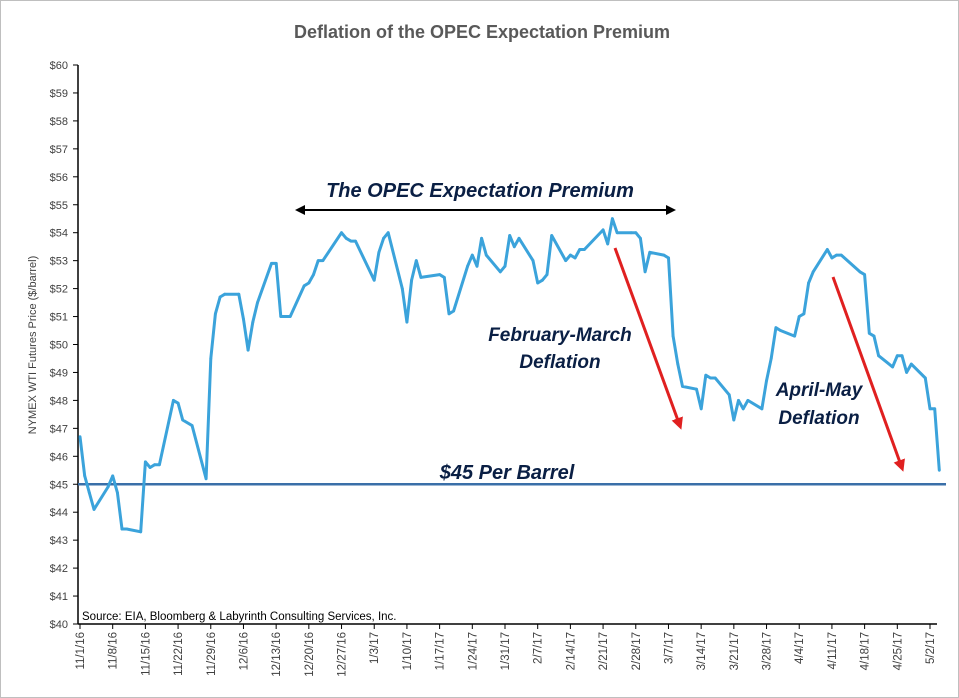  Describe the element at coordinates (768, 651) in the screenshot. I see `x-tick-label: 3/28/17` at that location.